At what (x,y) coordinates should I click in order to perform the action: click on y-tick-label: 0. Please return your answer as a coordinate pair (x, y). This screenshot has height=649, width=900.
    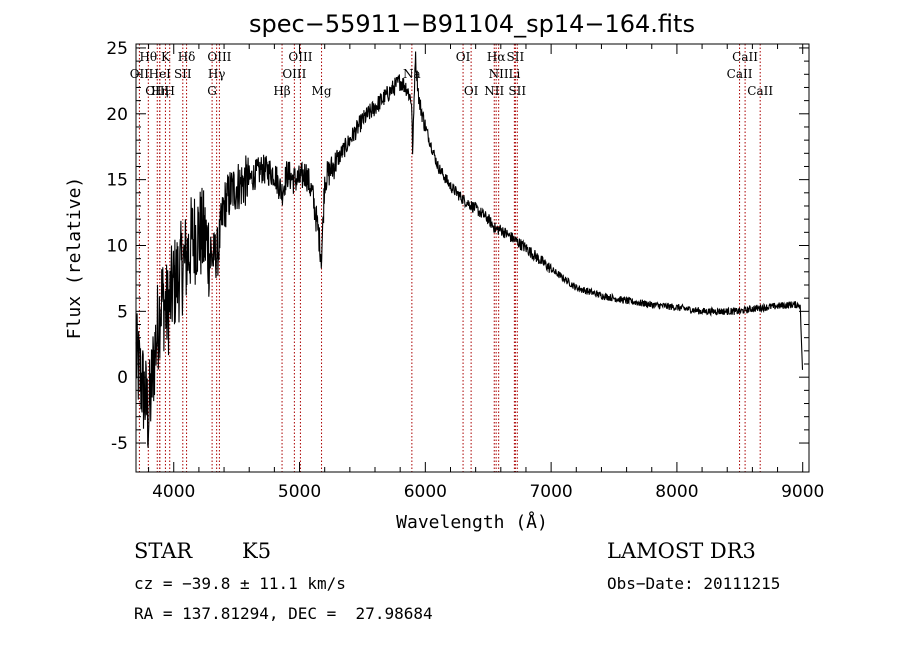
    Looking at the image, I should click on (122, 378).